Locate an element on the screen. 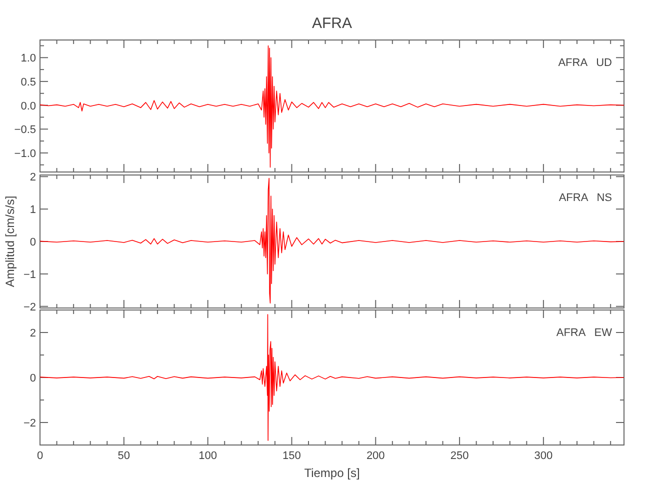 This screenshot has width=650, height=500. y-tick-label: −1.0 is located at coordinates (25, 154).